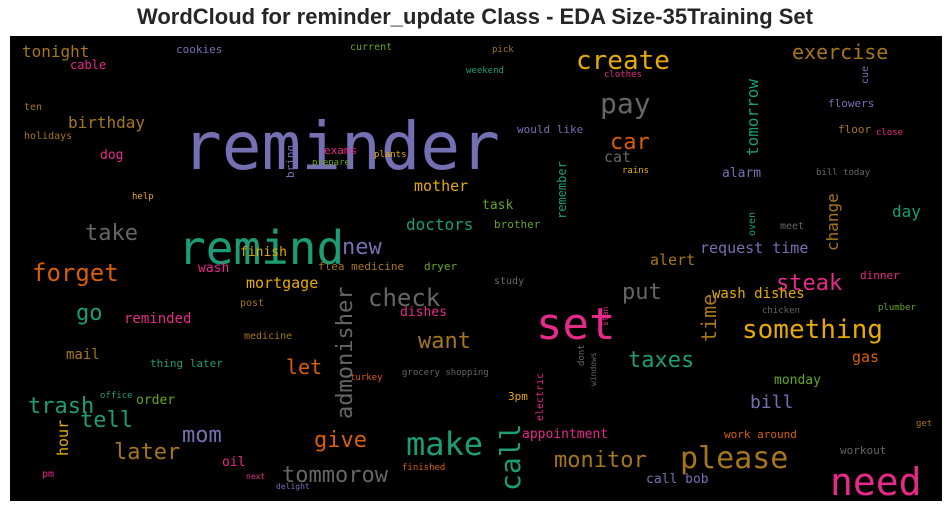 The image size is (950, 511). Describe the element at coordinates (106, 122) in the screenshot. I see `wordcloud-word-birthday: birthday` at that location.